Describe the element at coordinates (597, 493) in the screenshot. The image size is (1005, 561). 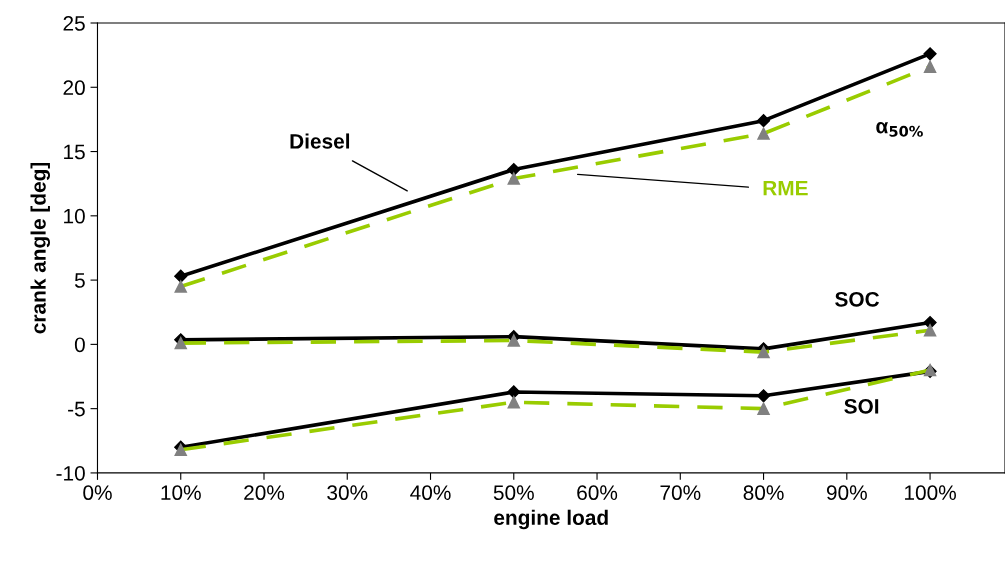
I see `x-tick-label: 60%` at that location.